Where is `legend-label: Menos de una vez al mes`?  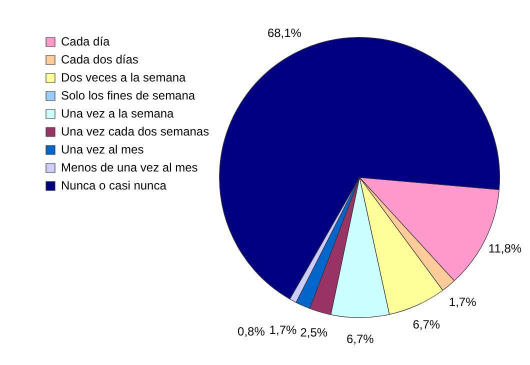 legend-label: Menos de una vez al mes is located at coordinates (129, 167).